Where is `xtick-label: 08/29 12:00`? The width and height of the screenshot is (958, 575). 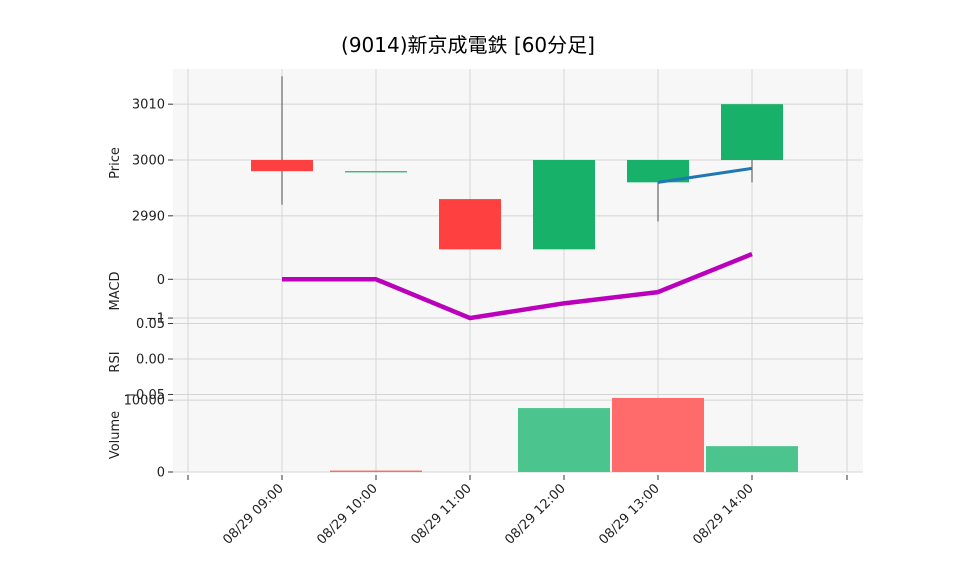 xtick-label: 08/29 12:00 is located at coordinates (535, 514).